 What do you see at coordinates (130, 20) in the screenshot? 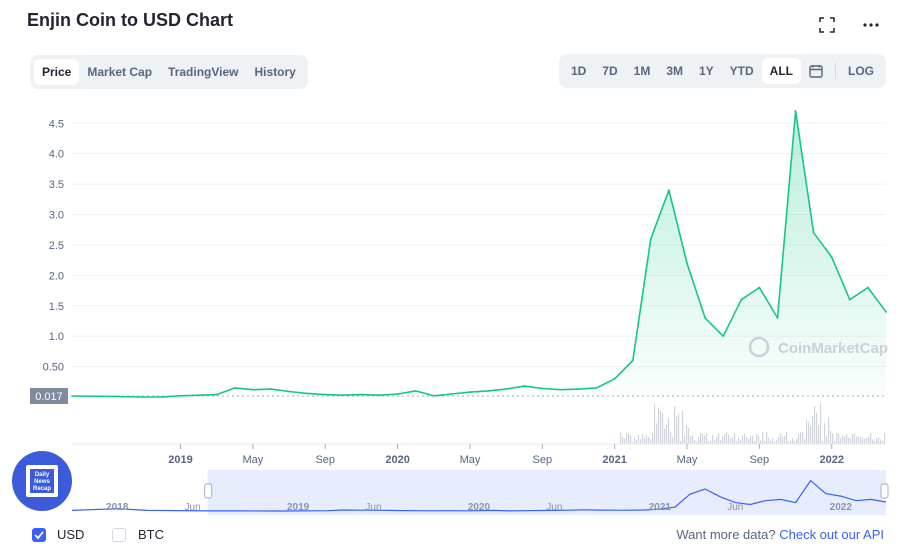
I see `page-title: Enjin Coin to USD Chart` at bounding box center [130, 20].